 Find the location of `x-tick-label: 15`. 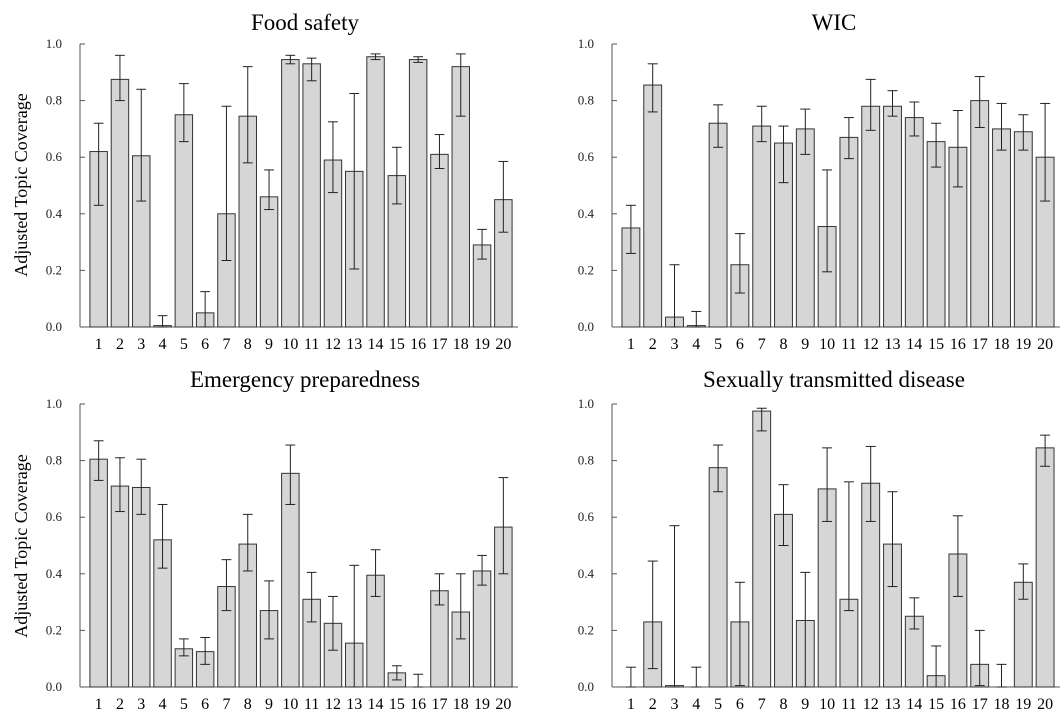

x-tick-label: 15 is located at coordinates (397, 344).